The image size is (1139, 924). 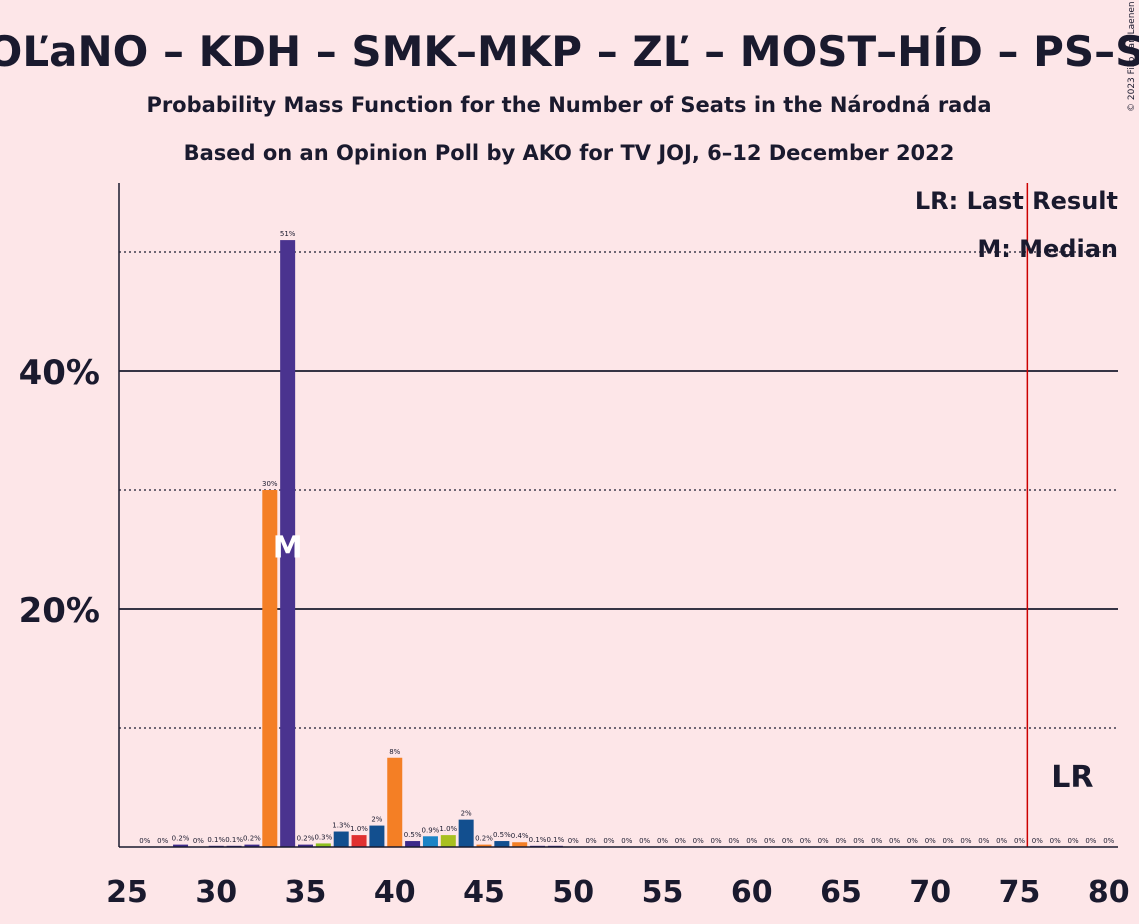 What do you see at coordinates (1109, 892) in the screenshot?
I see `x-tick-label: 80` at bounding box center [1109, 892].